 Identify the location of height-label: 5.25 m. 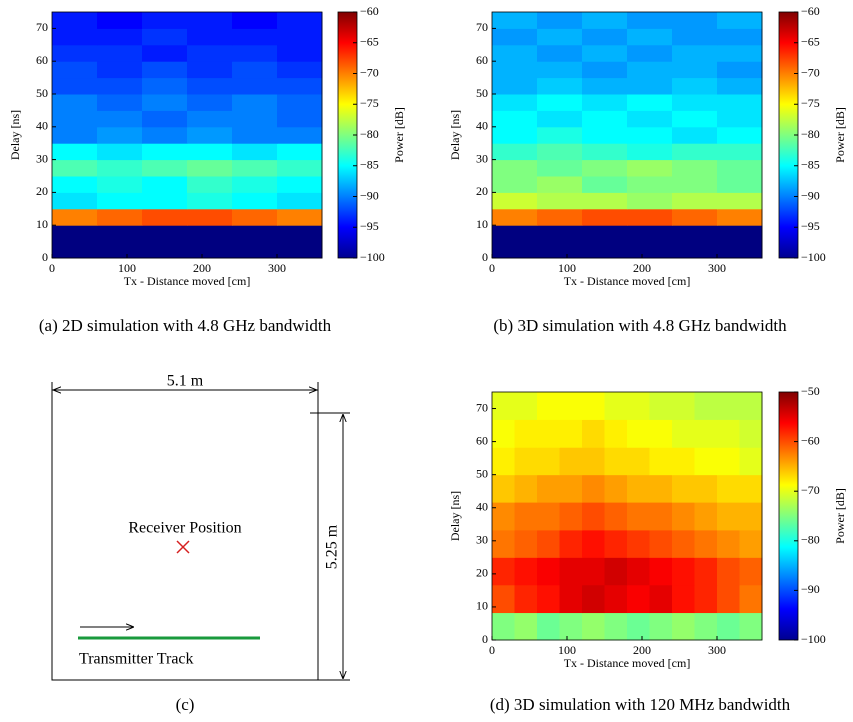
(332, 546).